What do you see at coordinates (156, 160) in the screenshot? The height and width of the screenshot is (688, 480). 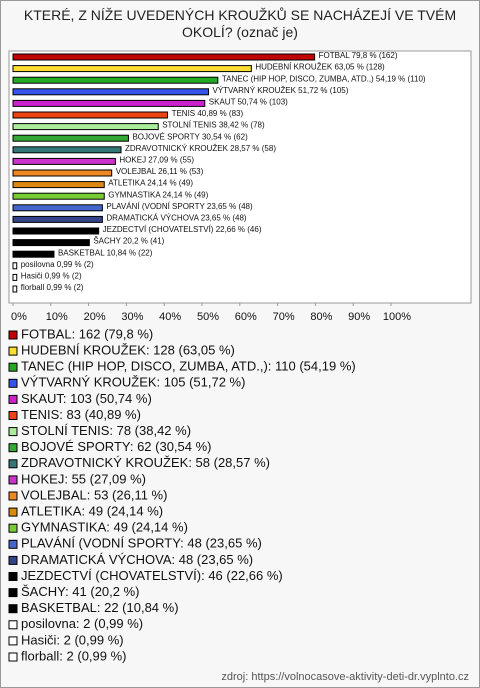 I see `bar-label: HOKEJ 27,09 % (55)` at bounding box center [156, 160].